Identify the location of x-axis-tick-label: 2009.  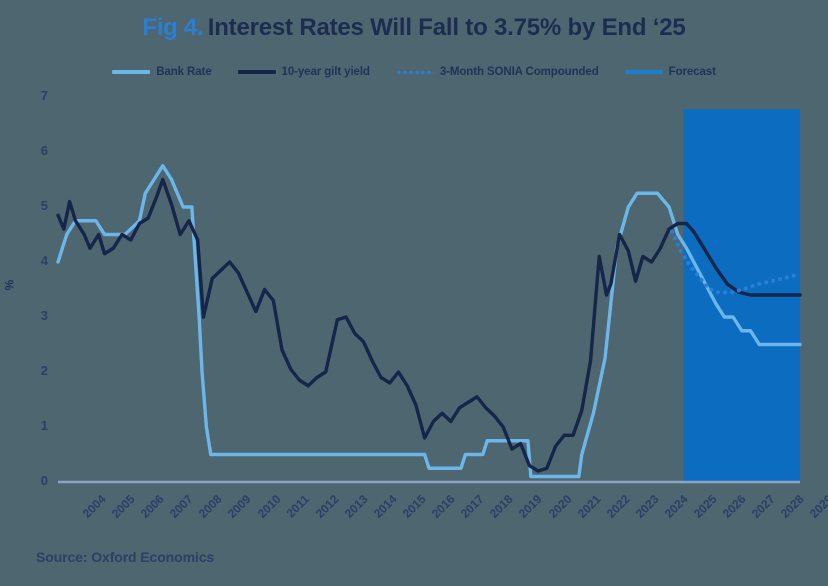
(240, 506).